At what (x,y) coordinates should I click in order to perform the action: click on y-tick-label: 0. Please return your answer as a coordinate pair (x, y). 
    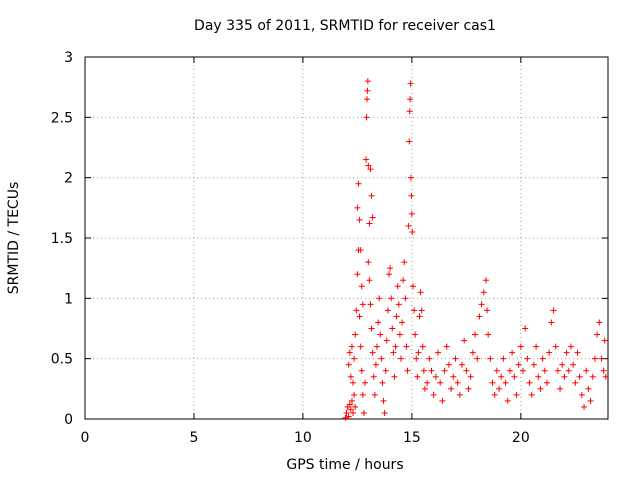
    Looking at the image, I should click on (68, 420).